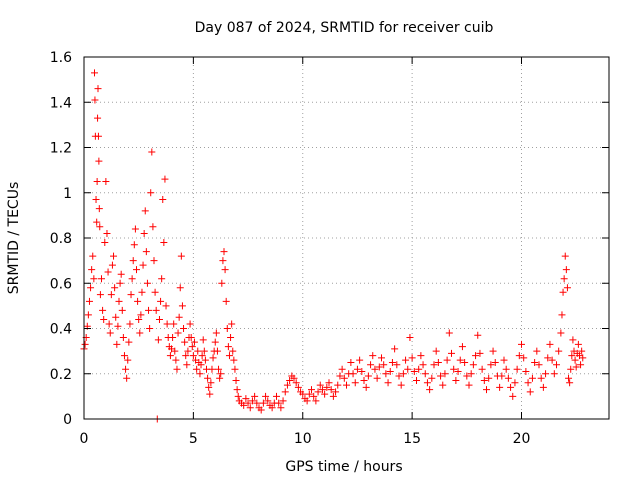 The image size is (640, 480). What do you see at coordinates (61, 149) in the screenshot?
I see `y-tick-label: 1.2` at bounding box center [61, 149].